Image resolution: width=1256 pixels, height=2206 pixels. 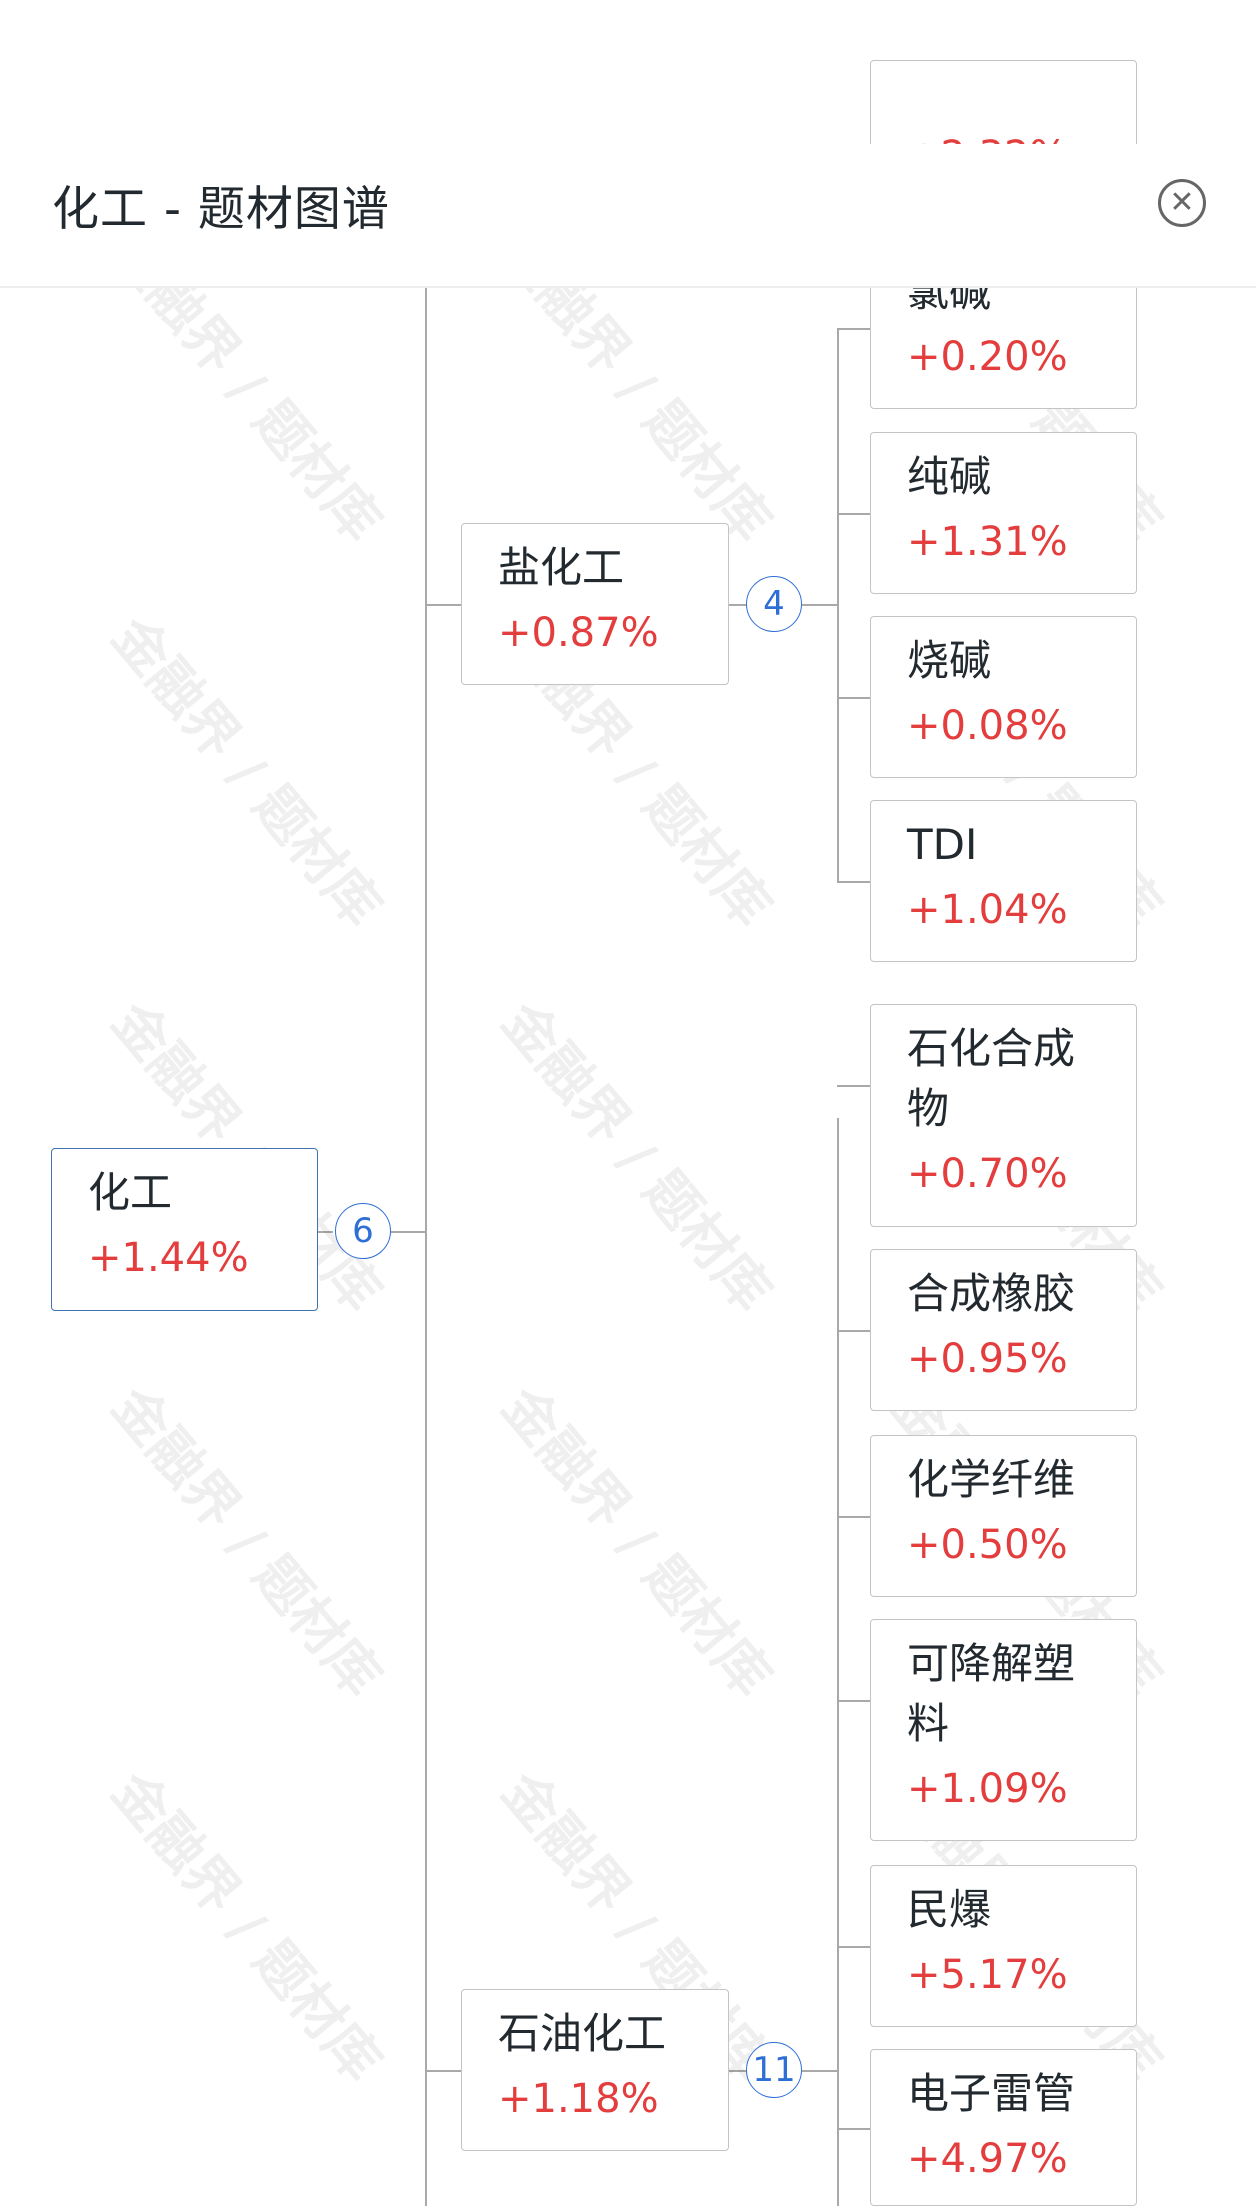 I want to click on leaf-node-card: 民爆 +5.17%, so click(x=1003, y=1946).